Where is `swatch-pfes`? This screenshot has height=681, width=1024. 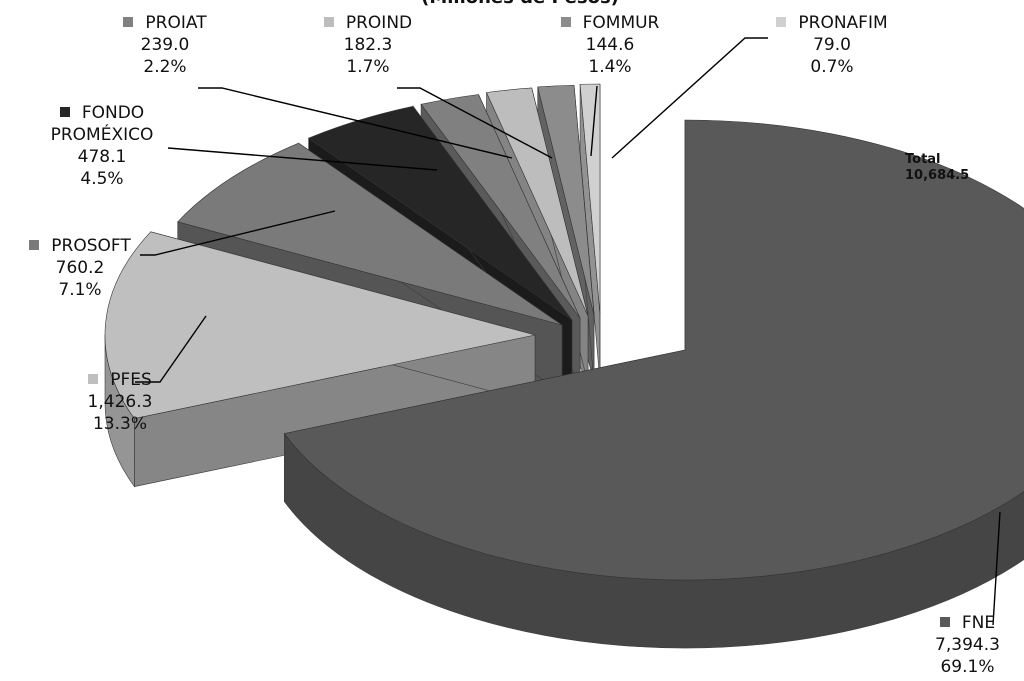
swatch-pfes is located at coordinates (93, 379).